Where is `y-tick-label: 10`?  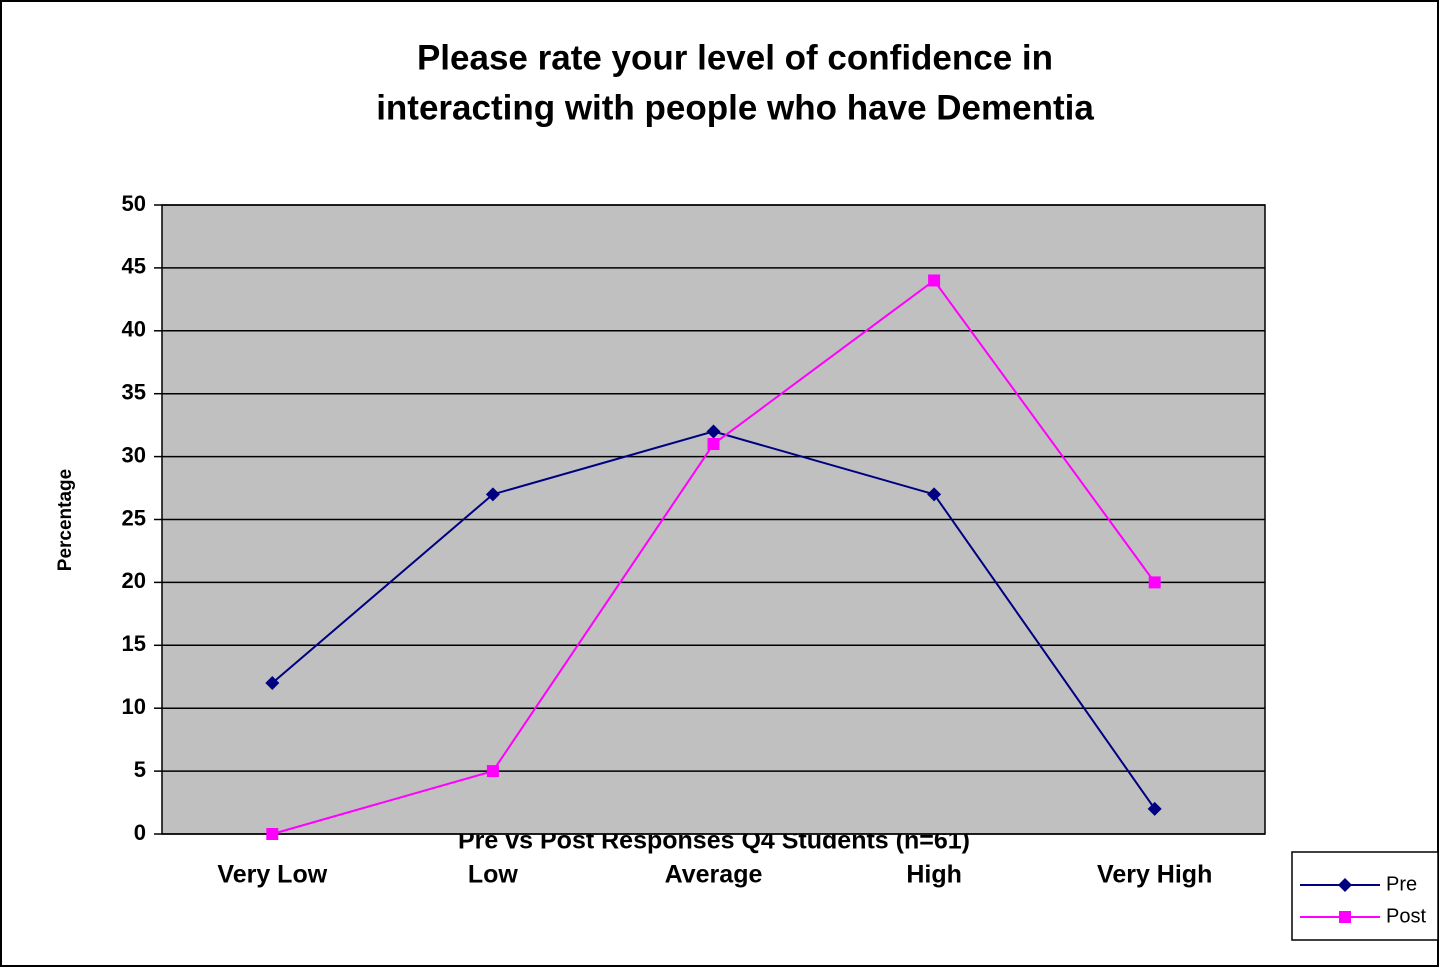 y-tick-label: 10 is located at coordinates (134, 706).